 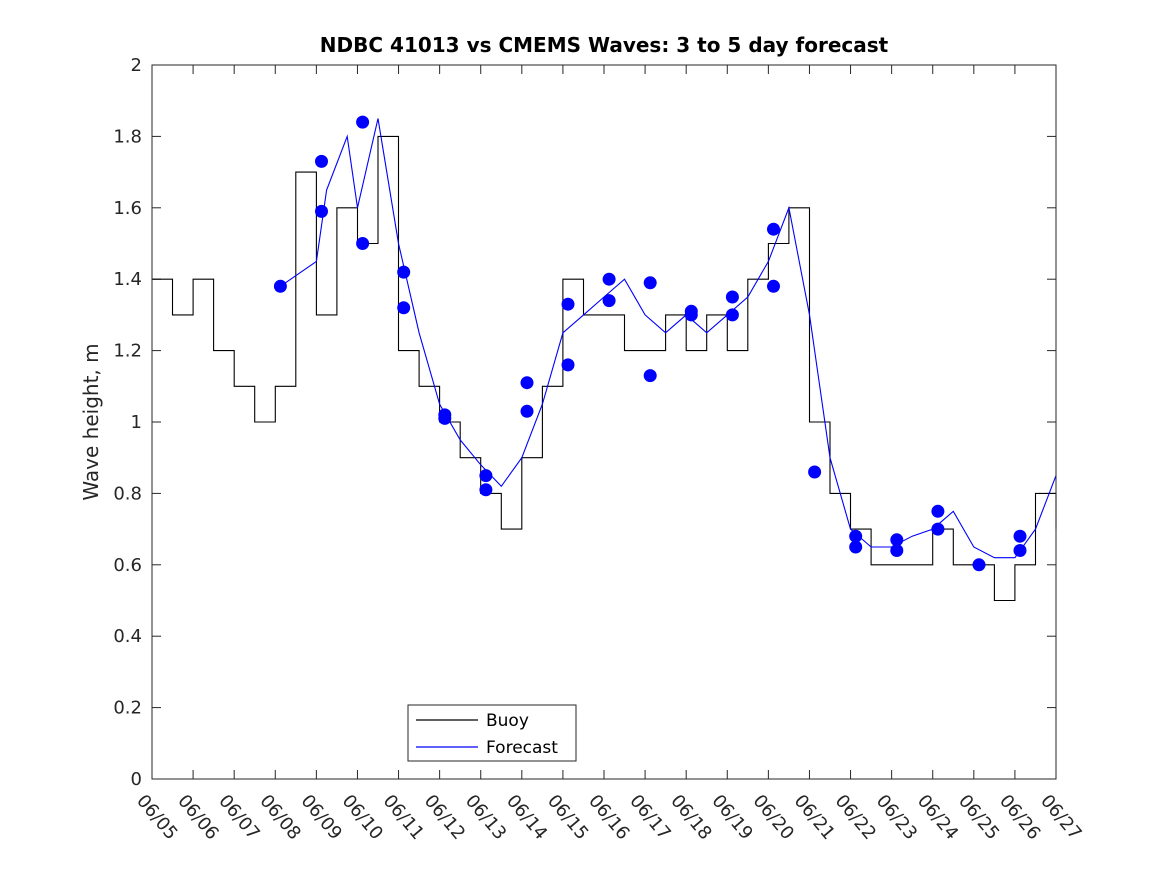 What do you see at coordinates (136, 779) in the screenshot?
I see `y-tick-label: 0` at bounding box center [136, 779].